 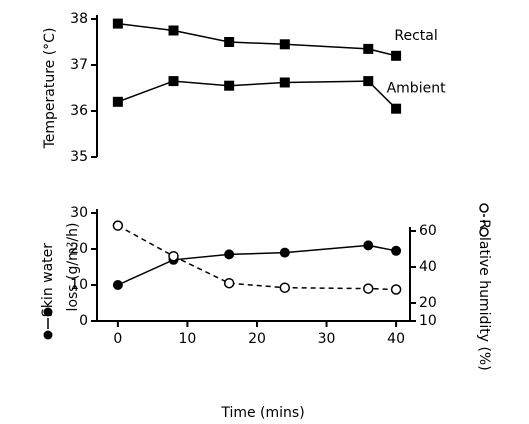 I want to click on y2-axis-label: Relative humidity (%), so click(x=484, y=294).